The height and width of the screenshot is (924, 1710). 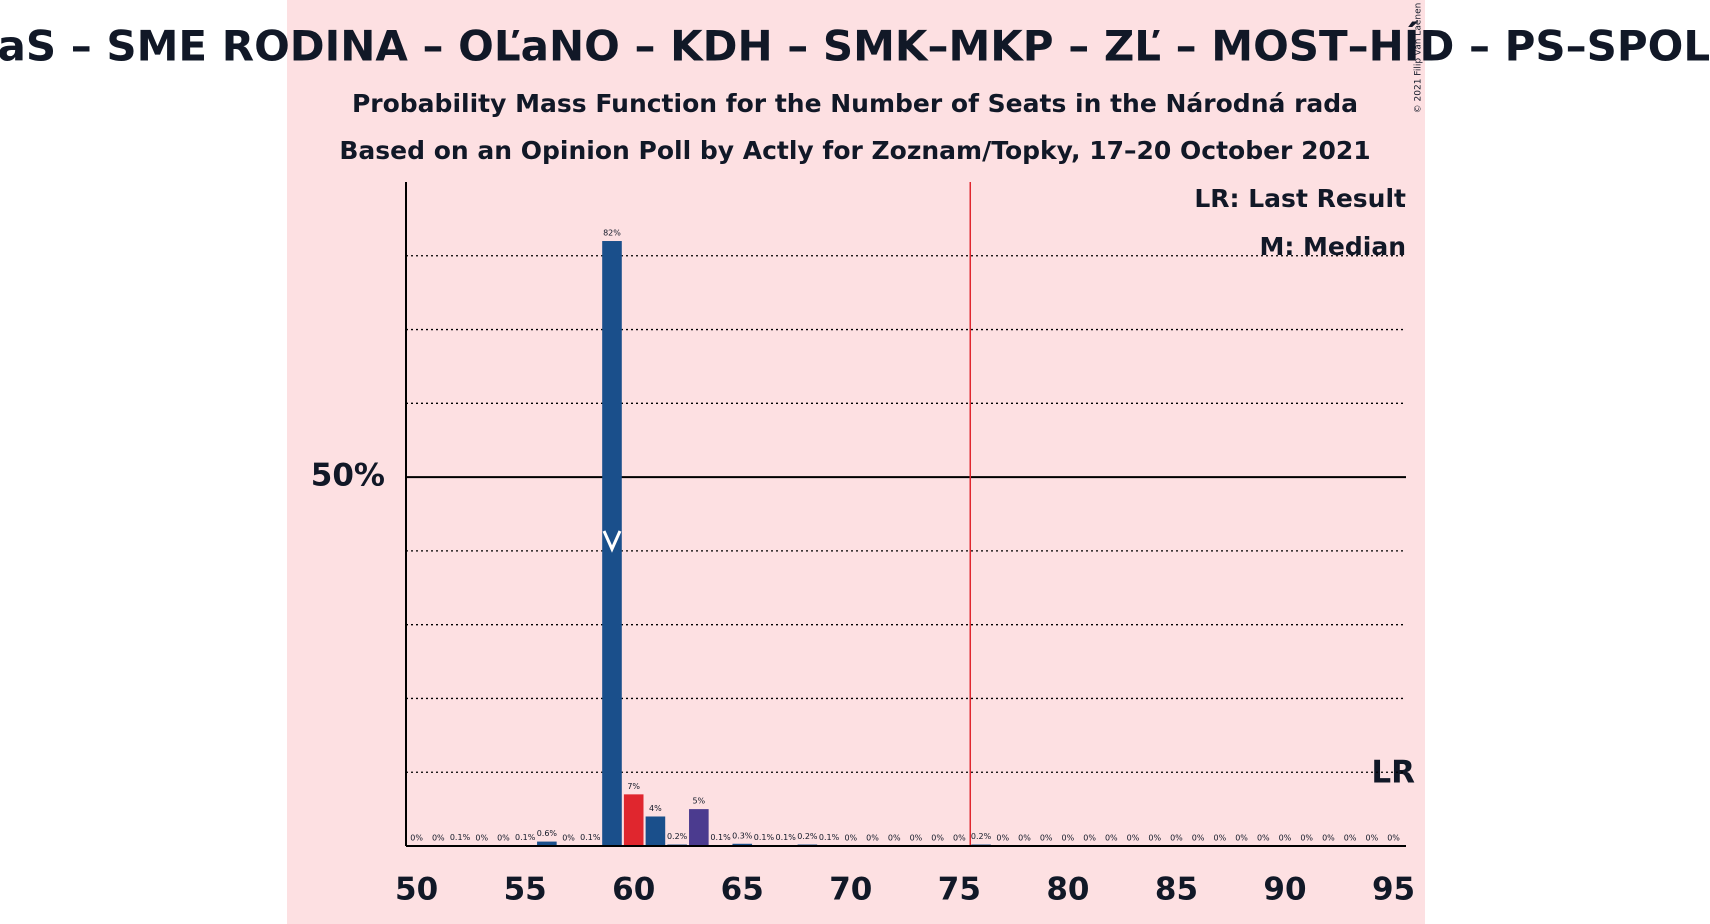 I want to click on x-tick-label: 55, so click(x=525, y=890).